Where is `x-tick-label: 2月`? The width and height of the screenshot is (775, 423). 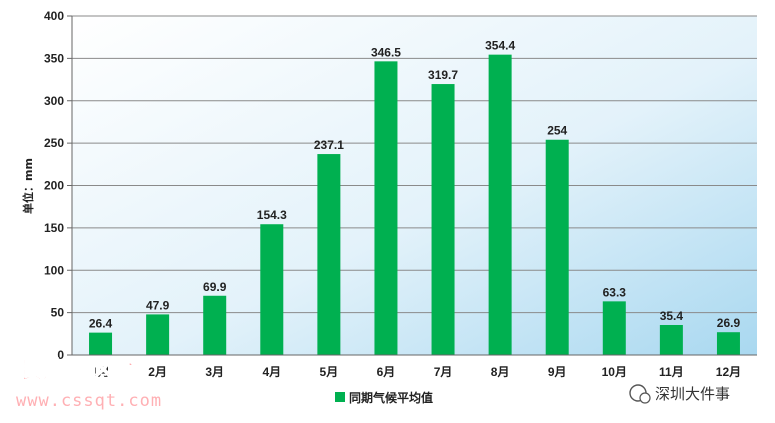 x-tick-label: 2月 is located at coordinates (157, 372).